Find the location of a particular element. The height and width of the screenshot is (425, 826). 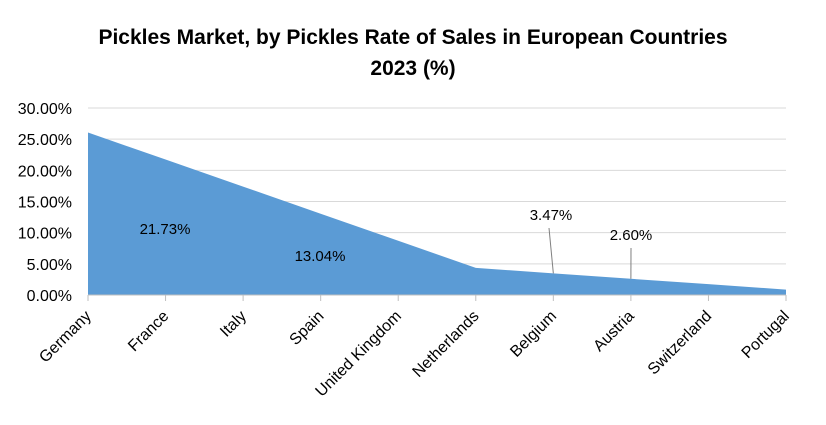

data-label-leader-line is located at coordinates (551, 250).